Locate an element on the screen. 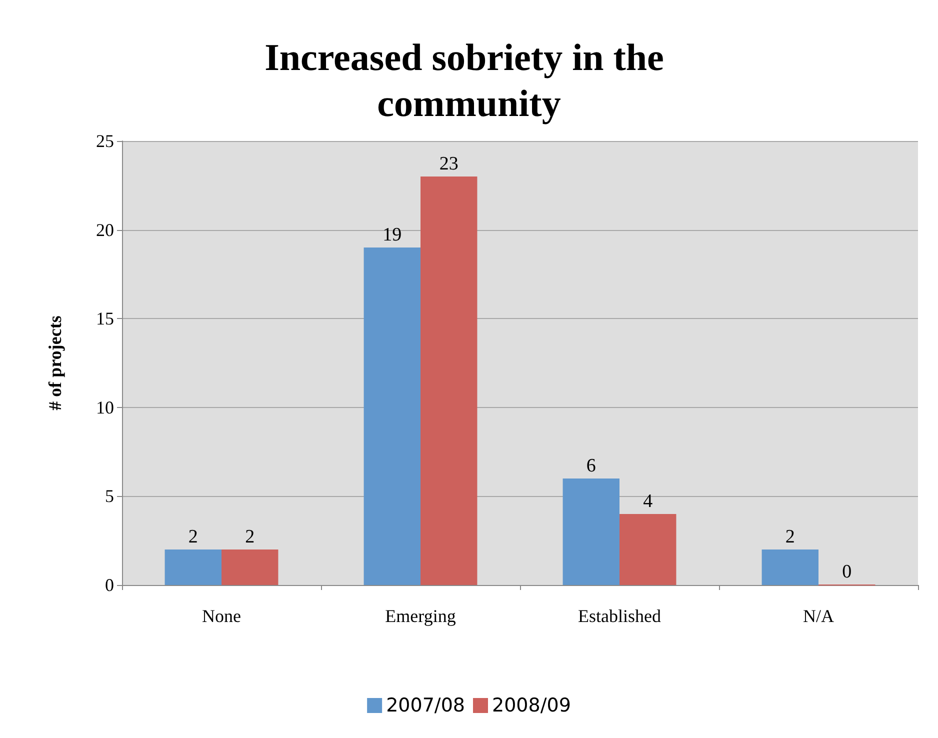 The width and height of the screenshot is (938, 738). x-tick-label: Emerging is located at coordinates (420, 616).